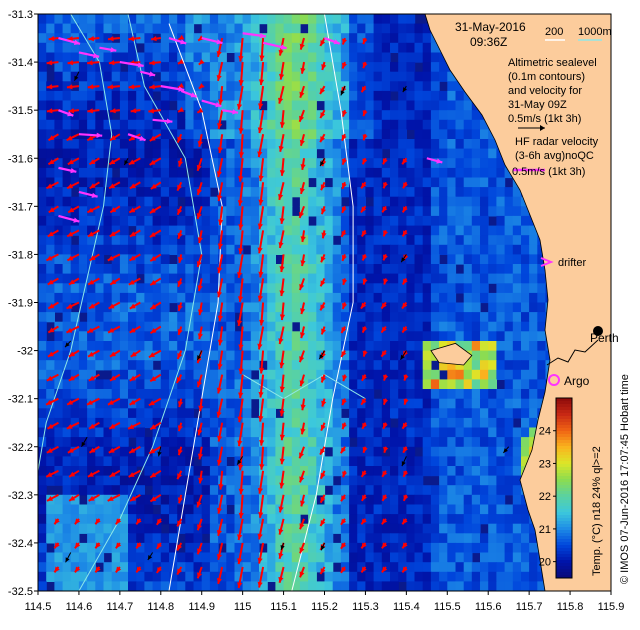 Image resolution: width=640 pixels, height=630 pixels. I want to click on argo-label: Argo, so click(577, 381).